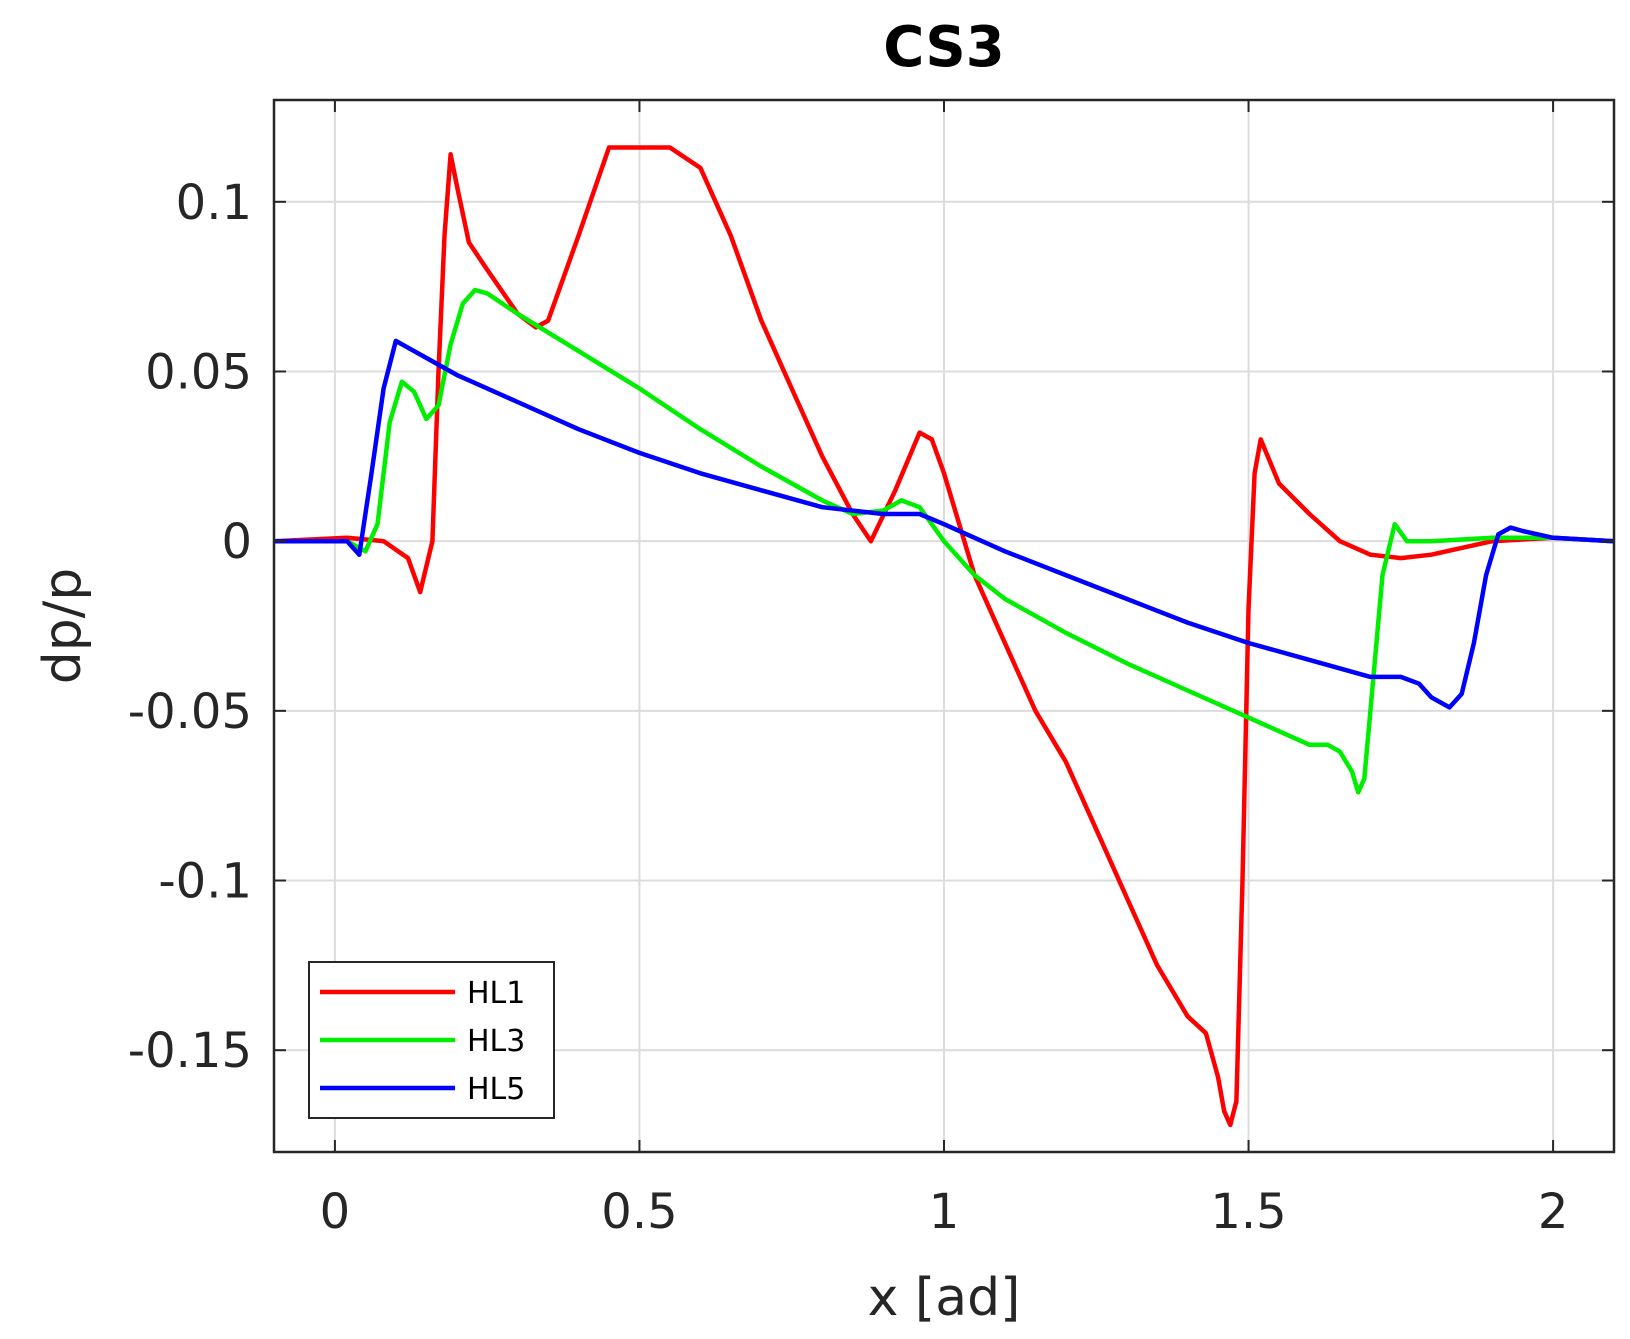 Image resolution: width=1630 pixels, height=1339 pixels. Describe the element at coordinates (1248, 1212) in the screenshot. I see `x-tick-label: 1.5` at that location.